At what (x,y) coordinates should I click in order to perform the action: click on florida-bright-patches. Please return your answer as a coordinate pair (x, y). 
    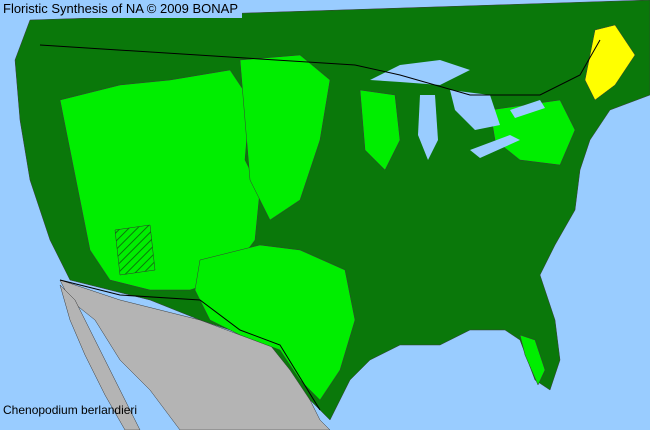
    Looking at the image, I should click on (532, 360).